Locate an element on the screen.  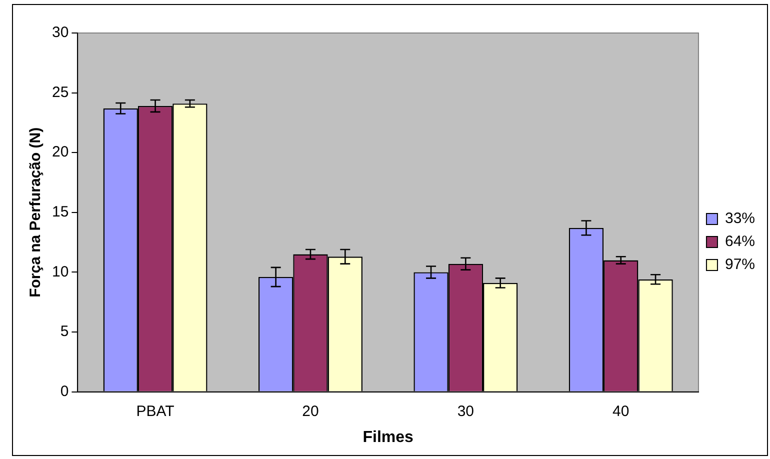
legend-label: 33% is located at coordinates (740, 219).